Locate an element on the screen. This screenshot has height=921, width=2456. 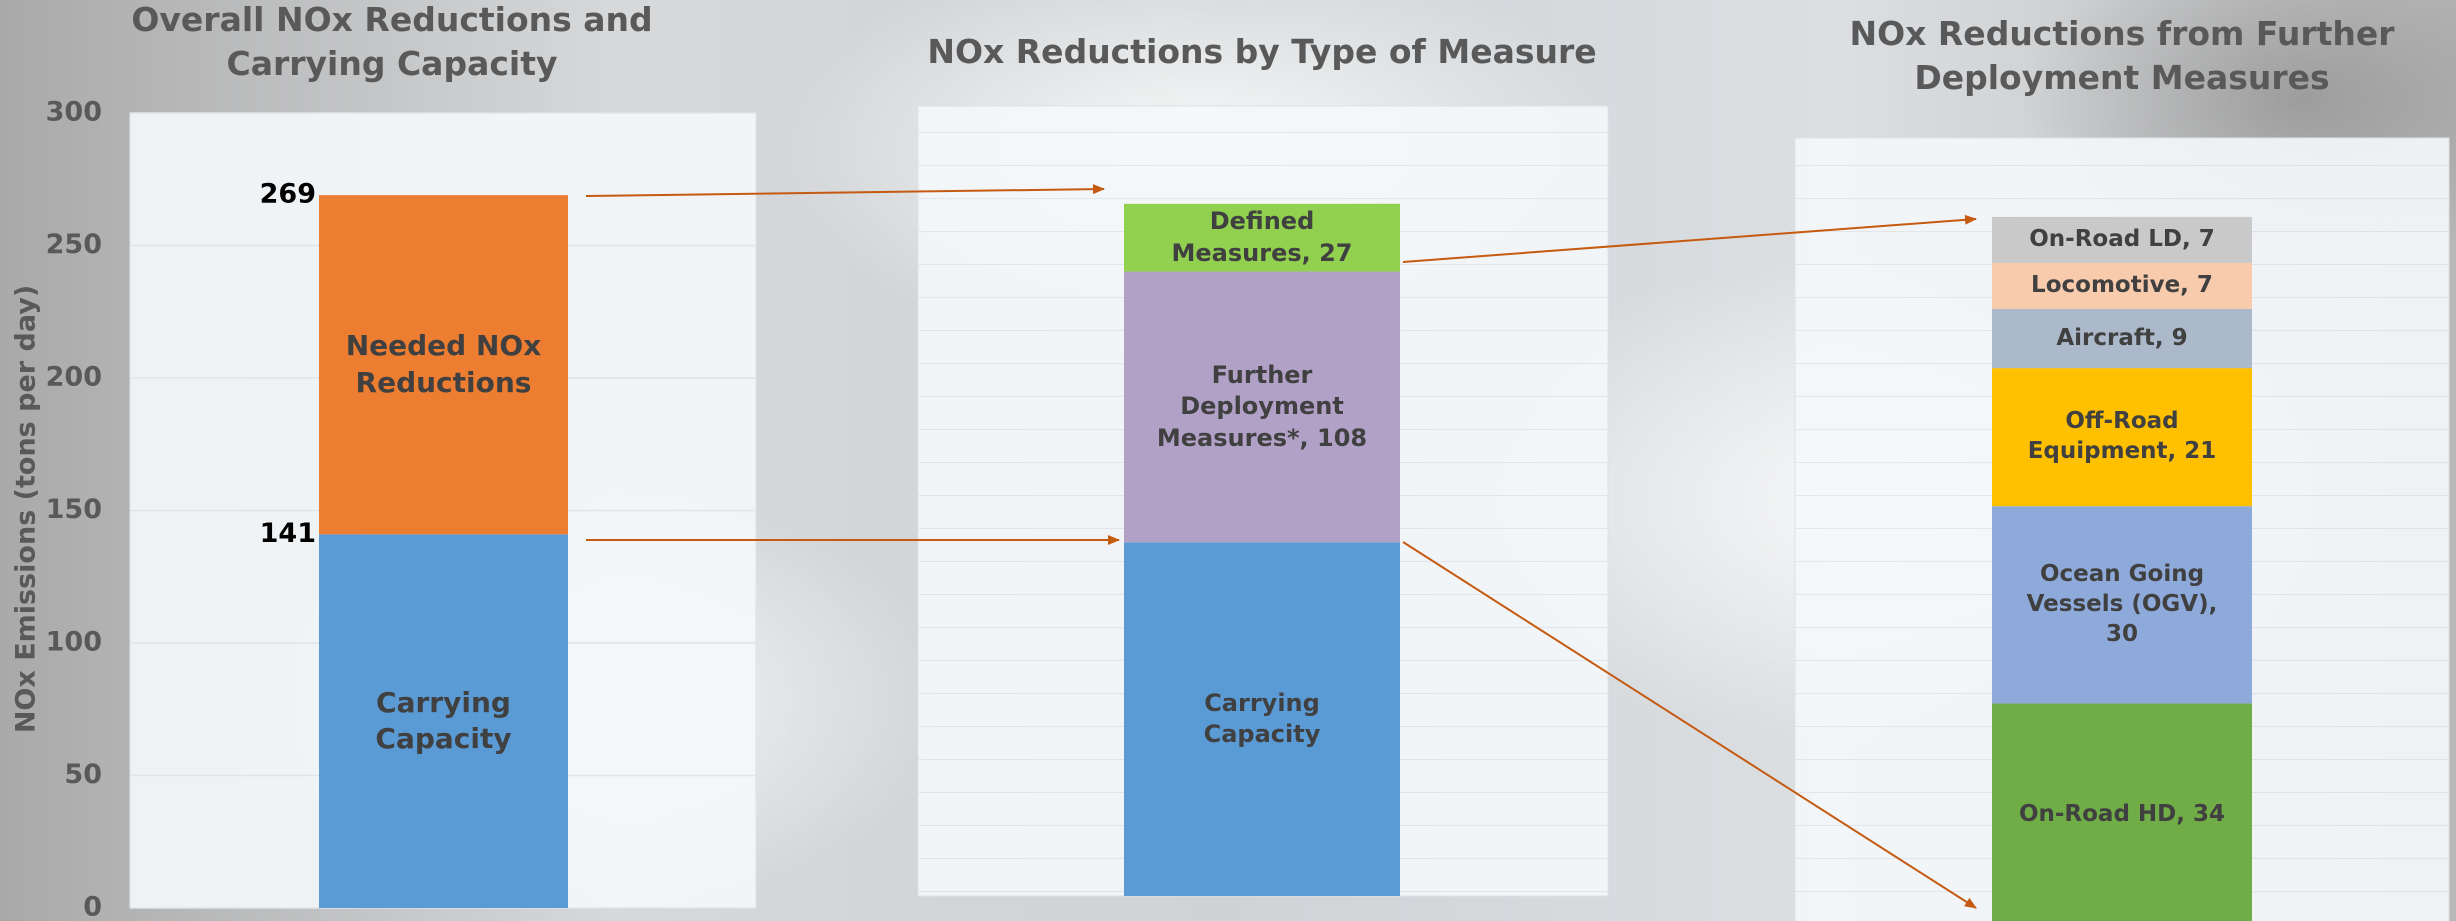
level-label: 269 is located at coordinates (288, 194).